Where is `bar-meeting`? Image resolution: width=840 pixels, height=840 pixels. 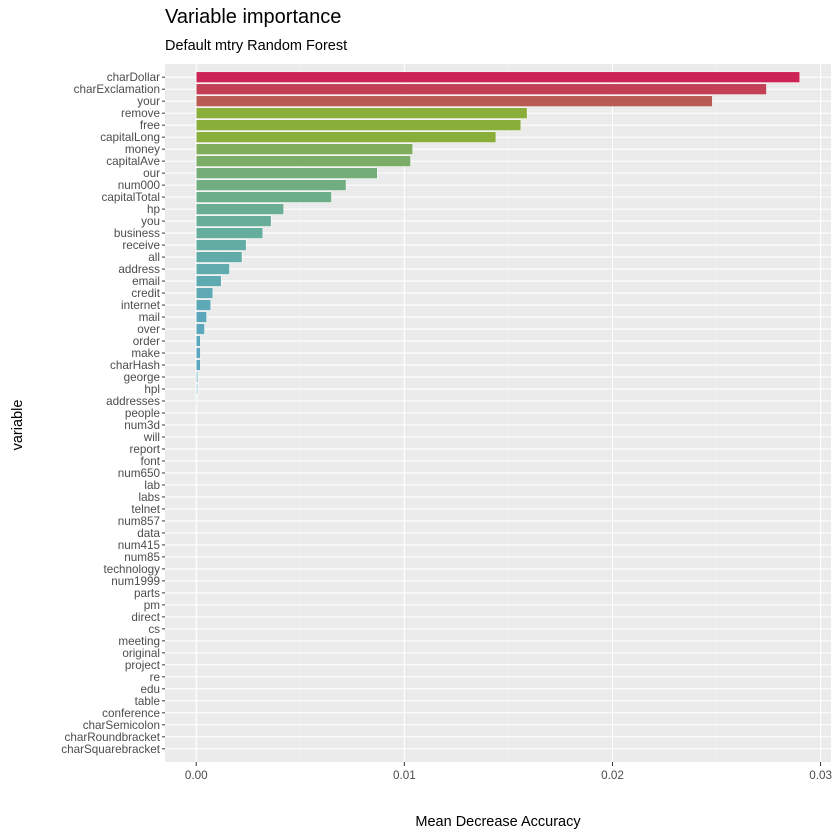
bar-meeting is located at coordinates (196, 641).